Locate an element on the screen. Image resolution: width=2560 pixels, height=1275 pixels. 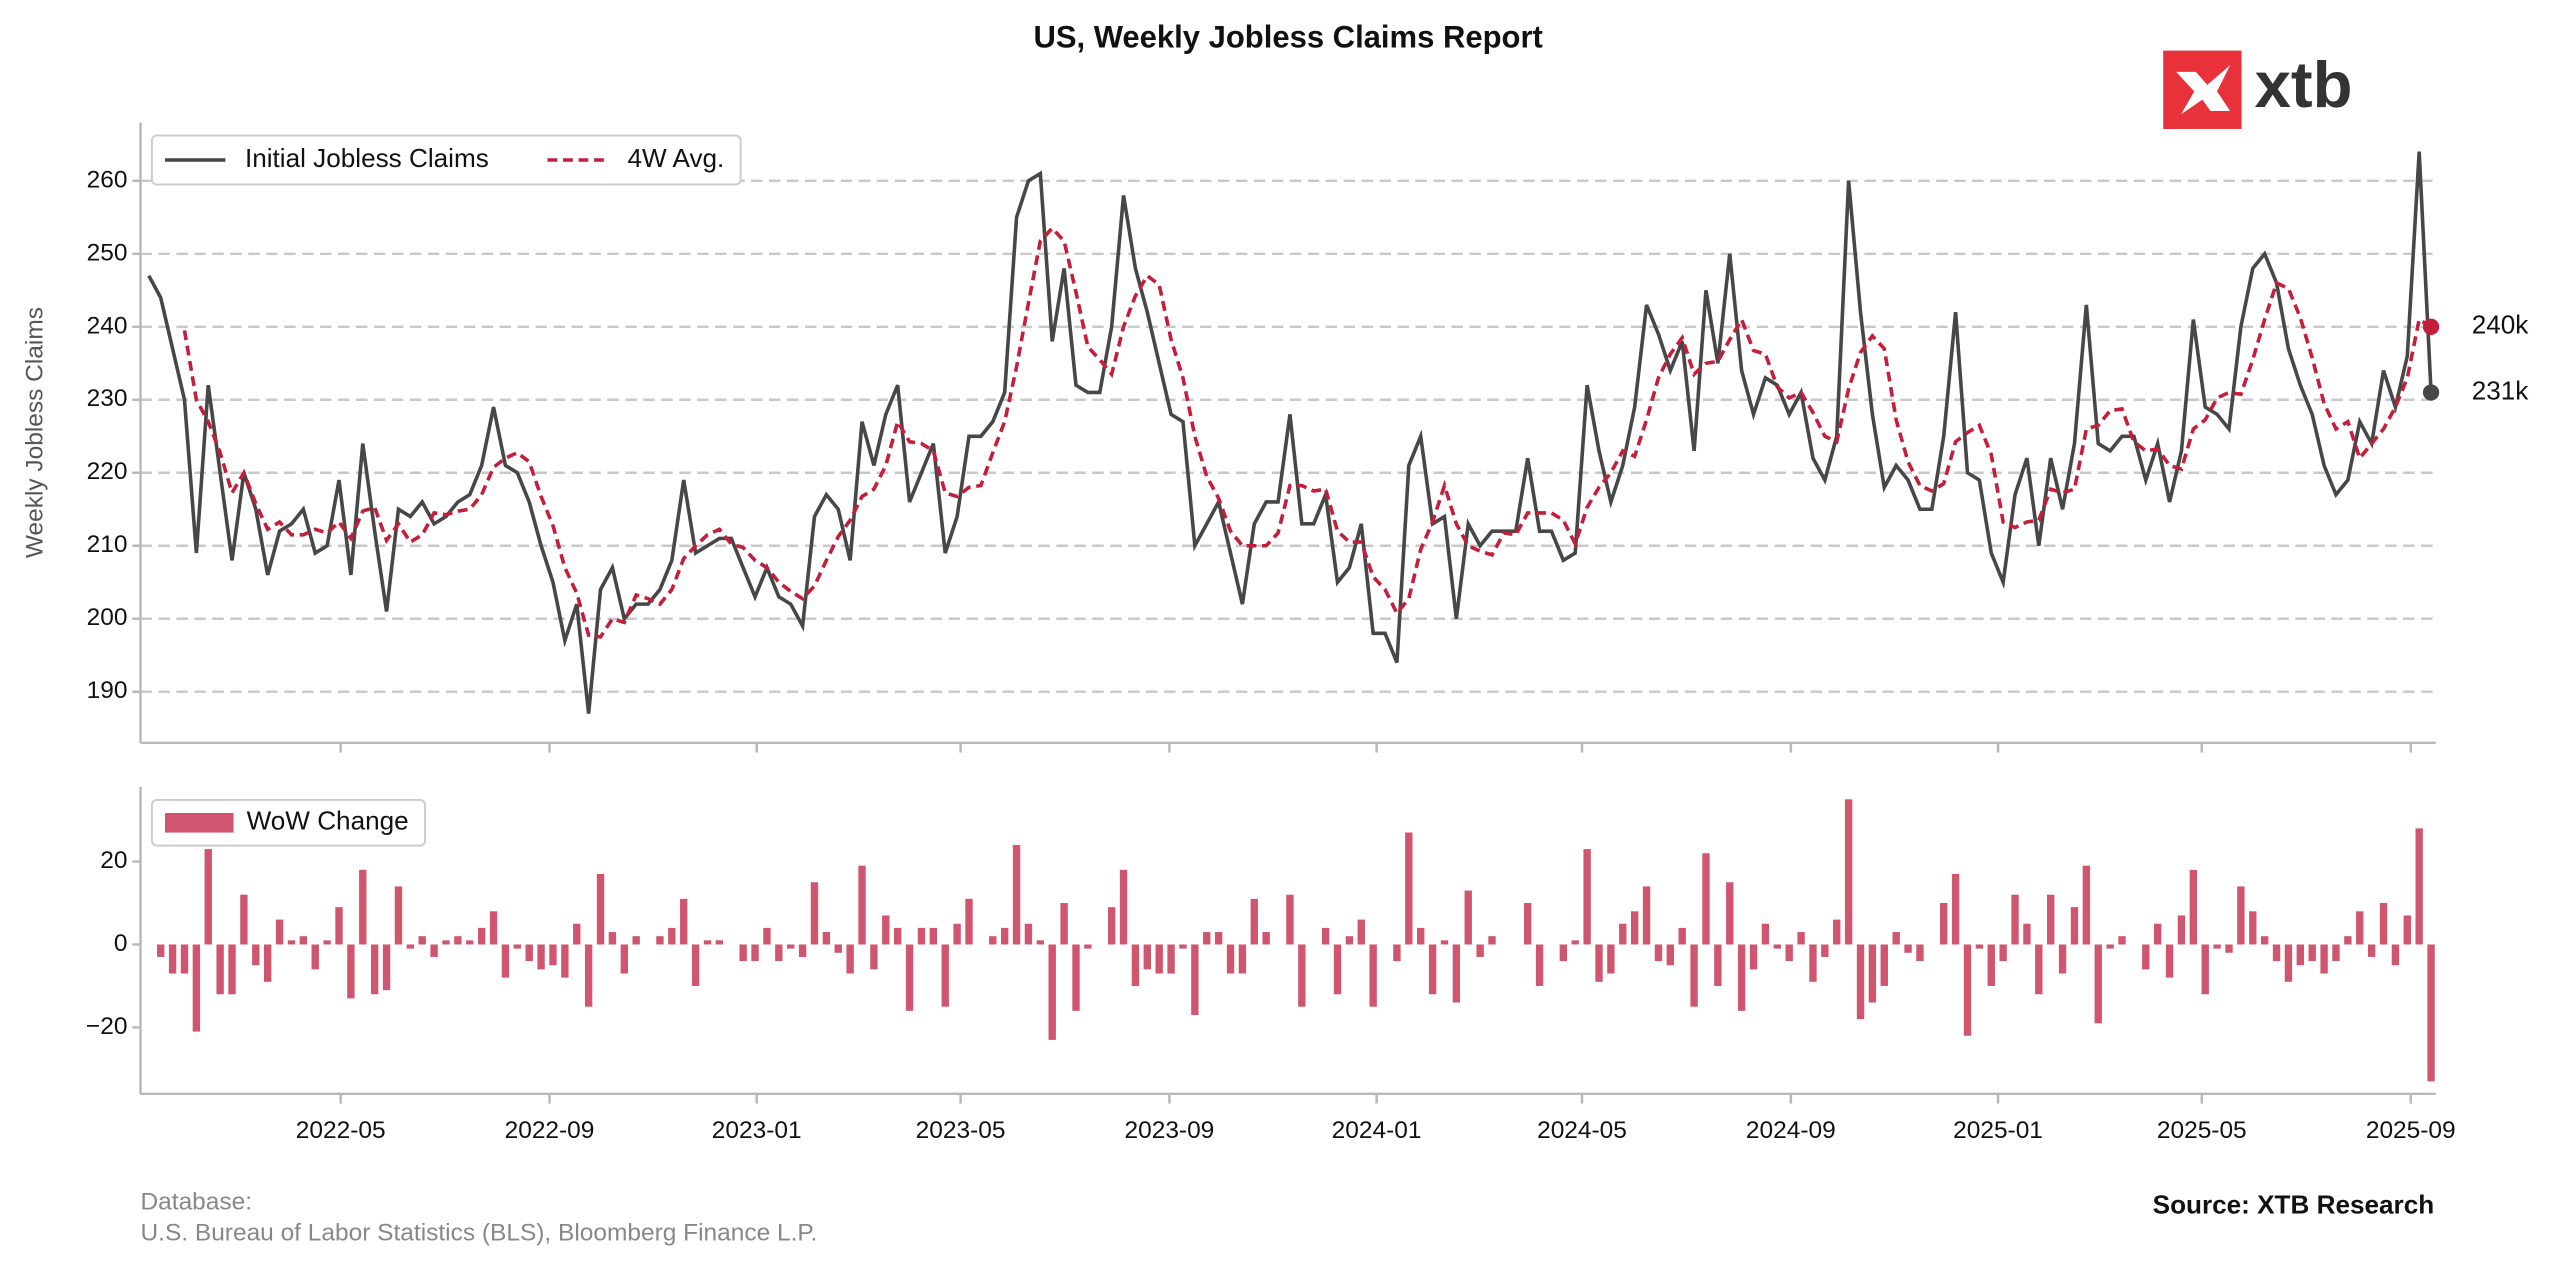
legend: WoW Change is located at coordinates (288, 822).